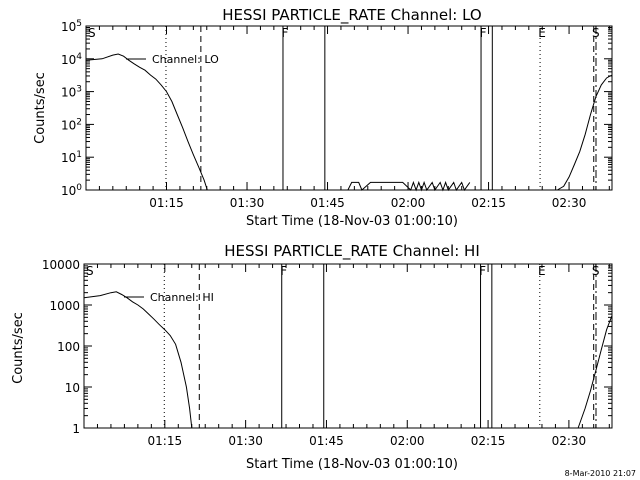  I want to click on y-tick-label: 10, so click(72, 388).